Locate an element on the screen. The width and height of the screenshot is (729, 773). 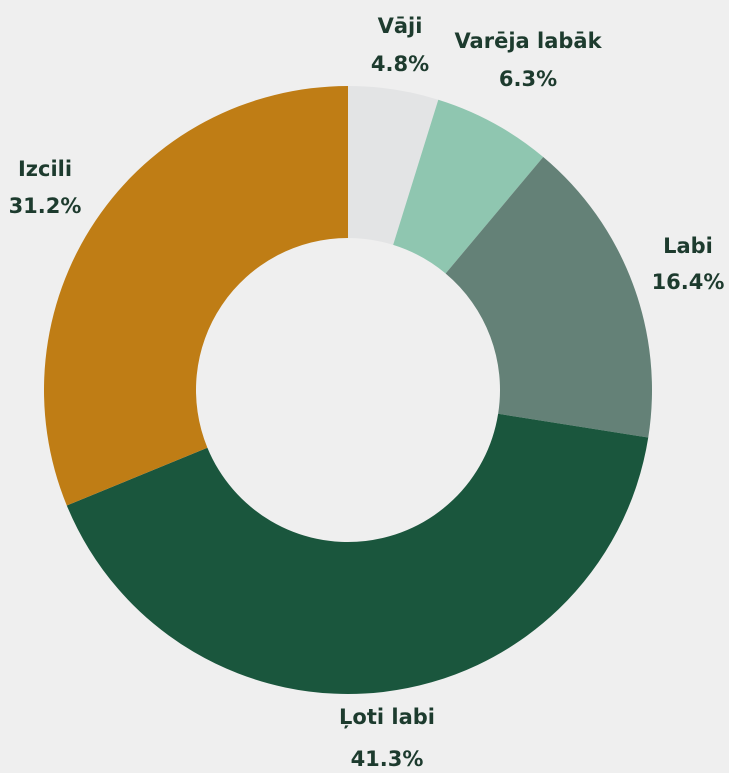
slice-value-label: 4.8% is located at coordinates (400, 64).